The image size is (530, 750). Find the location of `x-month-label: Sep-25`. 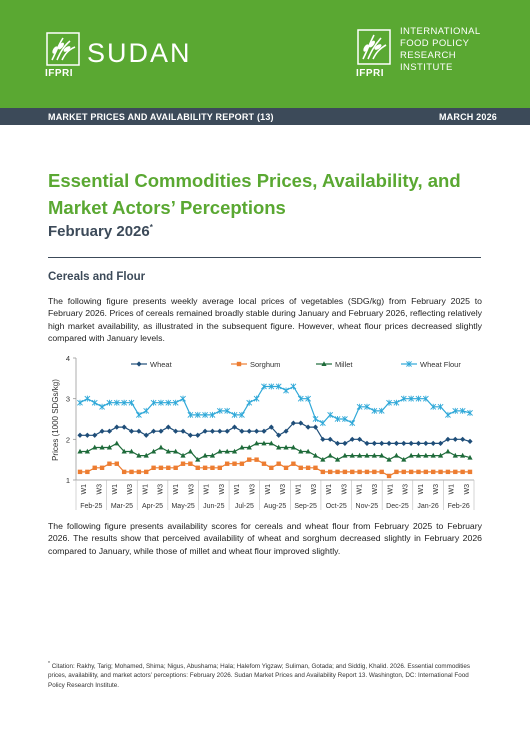

x-month-label: Sep-25 is located at coordinates (305, 506).